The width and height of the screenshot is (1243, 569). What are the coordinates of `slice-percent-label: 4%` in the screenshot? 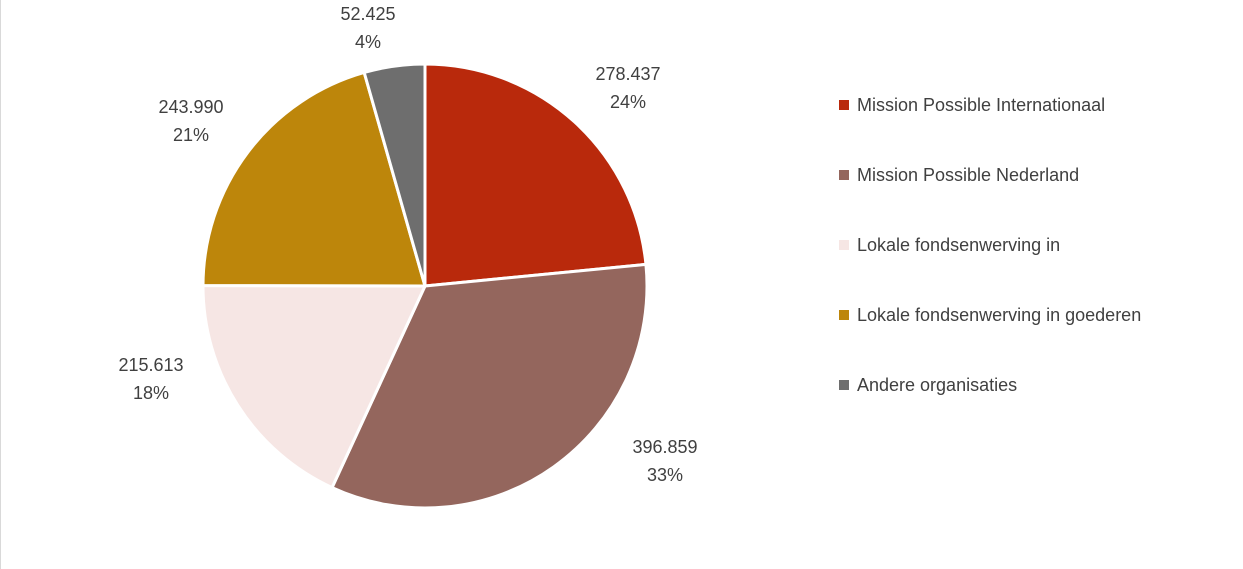 It's located at (368, 42).